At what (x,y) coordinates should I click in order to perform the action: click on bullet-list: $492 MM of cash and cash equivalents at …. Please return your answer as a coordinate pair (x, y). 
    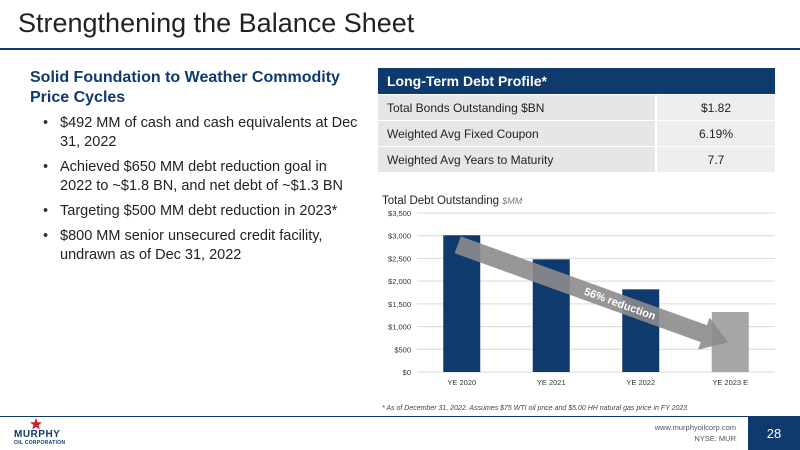
    Looking at the image, I should click on (195, 189).